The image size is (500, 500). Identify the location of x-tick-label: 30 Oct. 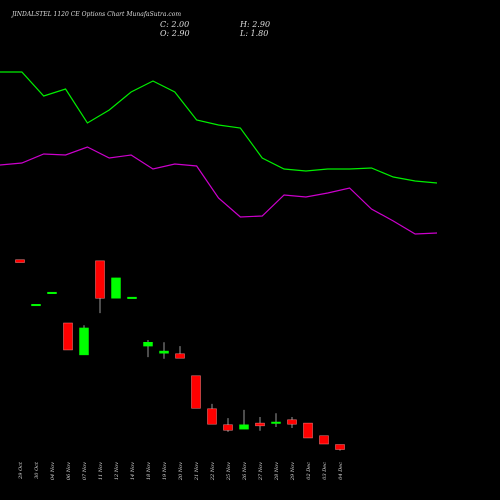
(37, 470).